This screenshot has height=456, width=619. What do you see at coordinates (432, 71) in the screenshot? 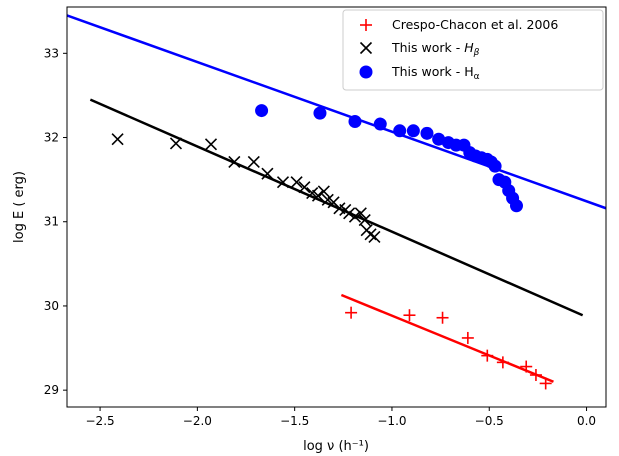
I see `legend-halpha-main: This work - H` at bounding box center [432, 71].